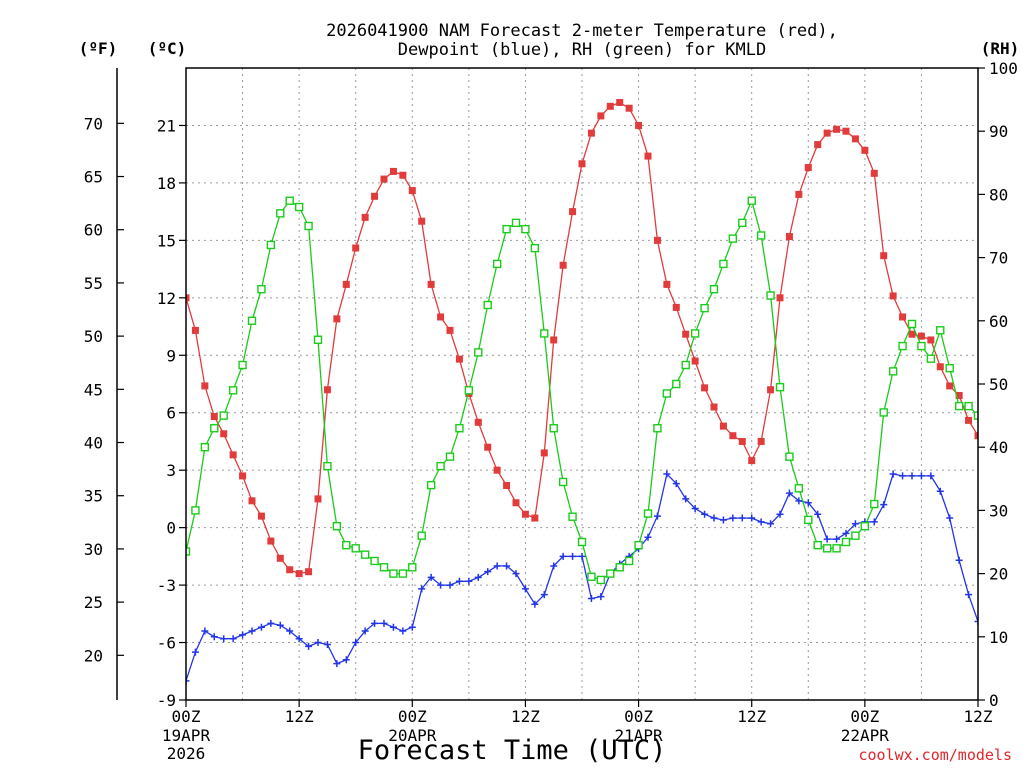 The height and width of the screenshot is (768, 1024). What do you see at coordinates (935, 755) in the screenshot?
I see `credit-link: coolwx.com/models` at bounding box center [935, 755].